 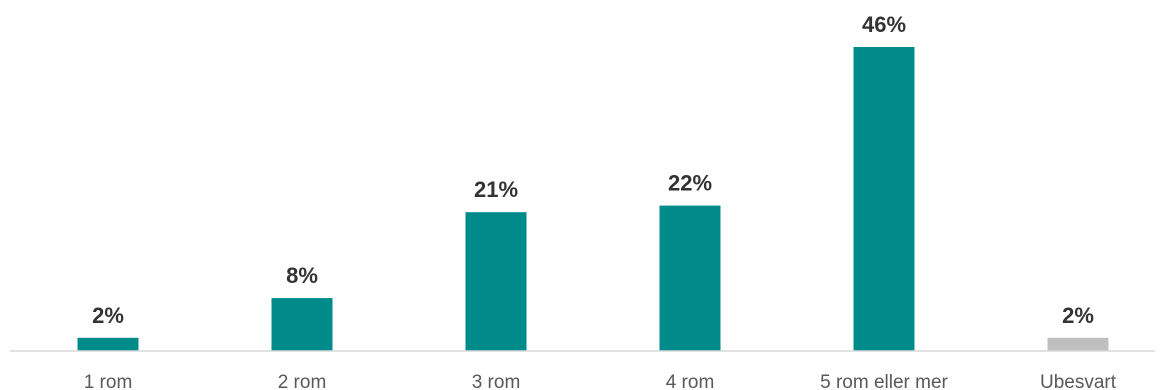 I want to click on category-label-1: 2 rom, so click(x=302, y=381).